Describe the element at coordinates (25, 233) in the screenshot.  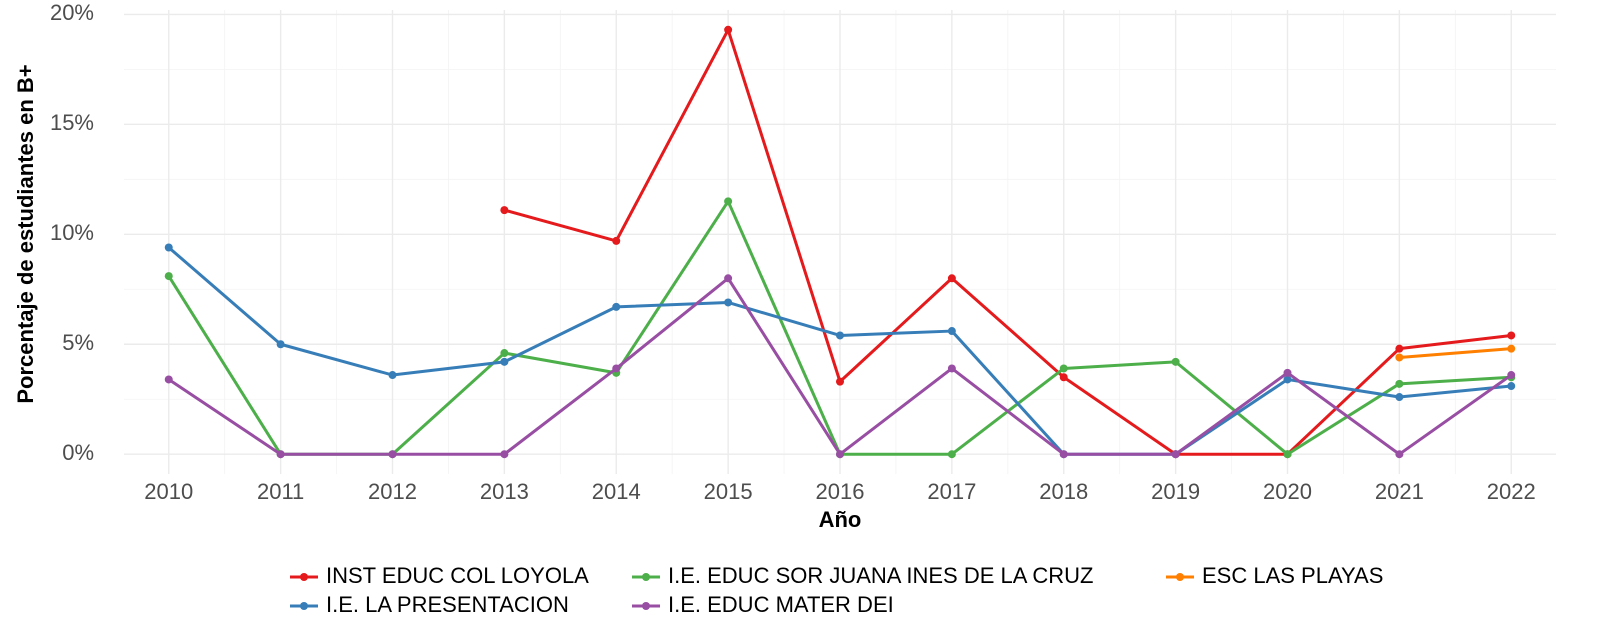
I see `y-axis-title: Porcentaje de estudiantes en B+` at that location.